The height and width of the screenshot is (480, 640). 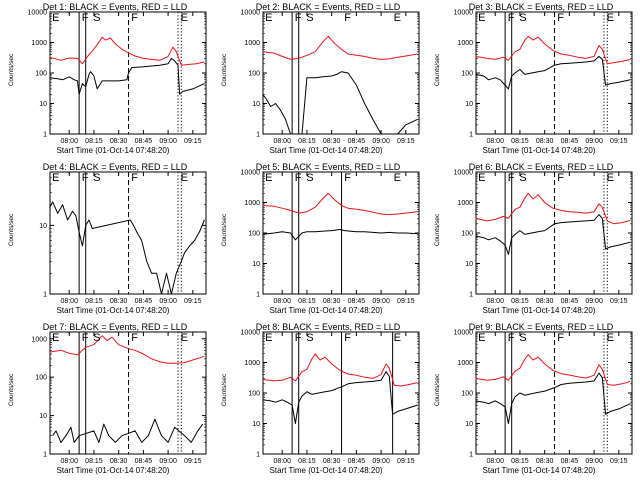 I want to click on panel-title: Det 3: BLACK = Events, RED = LLD, so click(x=541, y=7).